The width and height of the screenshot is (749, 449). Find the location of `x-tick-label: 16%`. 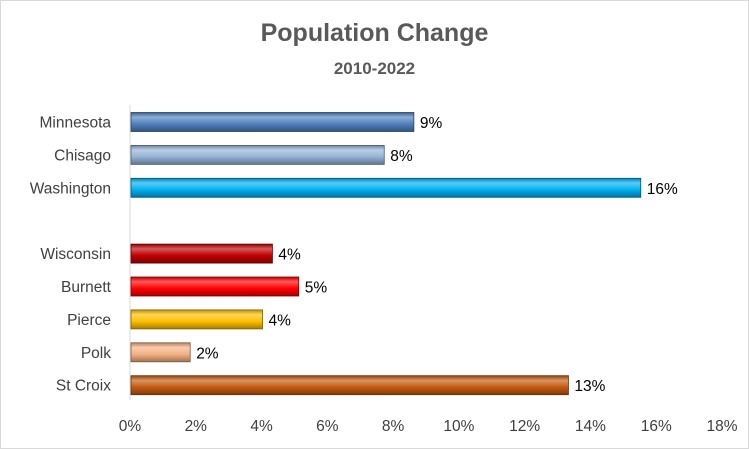

x-tick-label: 16% is located at coordinates (656, 426).